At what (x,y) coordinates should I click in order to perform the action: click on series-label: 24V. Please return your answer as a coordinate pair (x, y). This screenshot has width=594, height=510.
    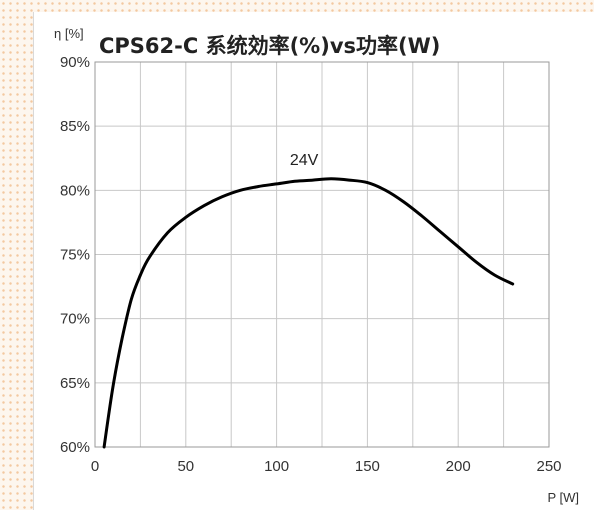
    Looking at the image, I should click on (304, 160).